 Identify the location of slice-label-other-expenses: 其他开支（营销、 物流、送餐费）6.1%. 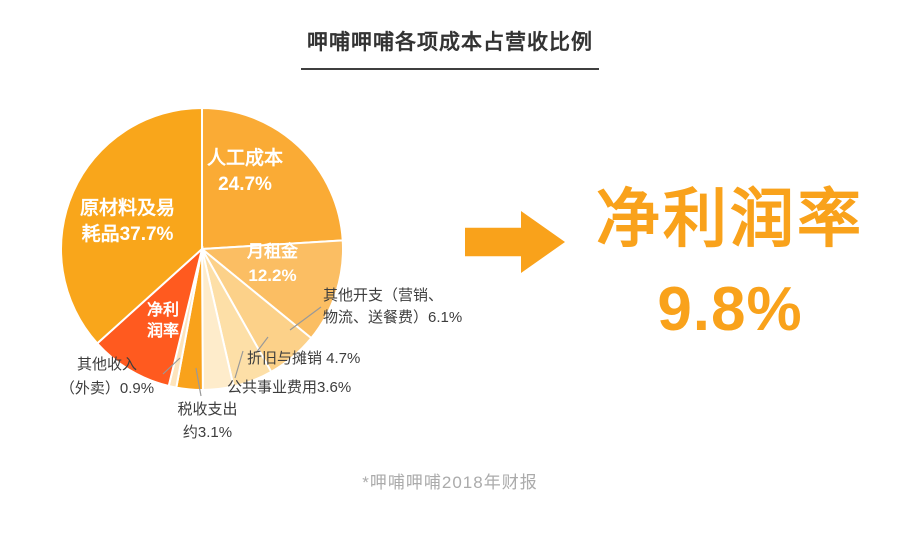
(393, 306).